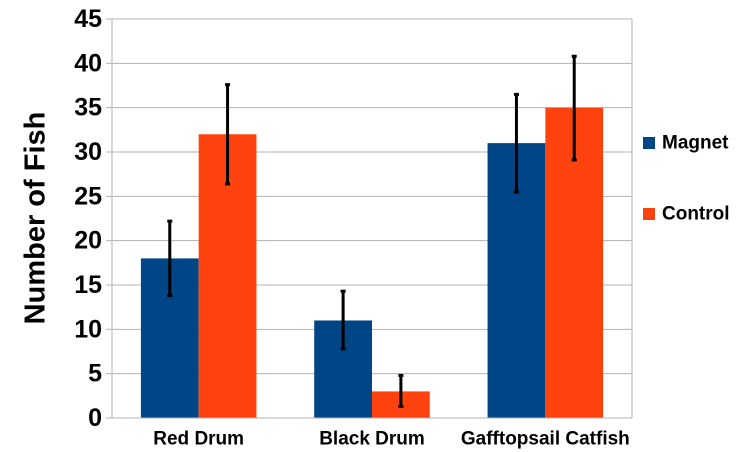 Image resolution: width=747 pixels, height=452 pixels. Describe the element at coordinates (649, 143) in the screenshot. I see `legend-swatch-magnet` at that location.